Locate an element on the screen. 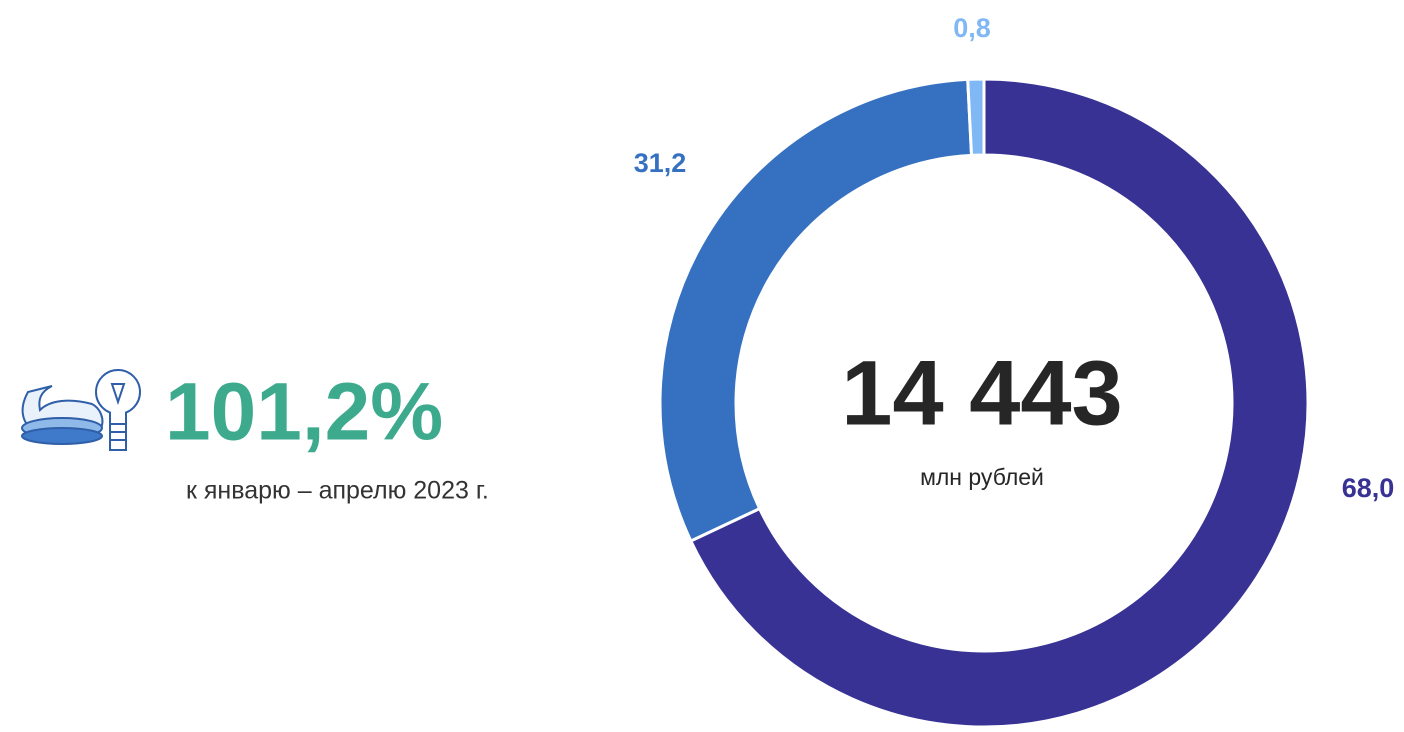 The width and height of the screenshot is (1404, 732). annotation-text: к январю – апрелю 2023 г. is located at coordinates (337, 491).